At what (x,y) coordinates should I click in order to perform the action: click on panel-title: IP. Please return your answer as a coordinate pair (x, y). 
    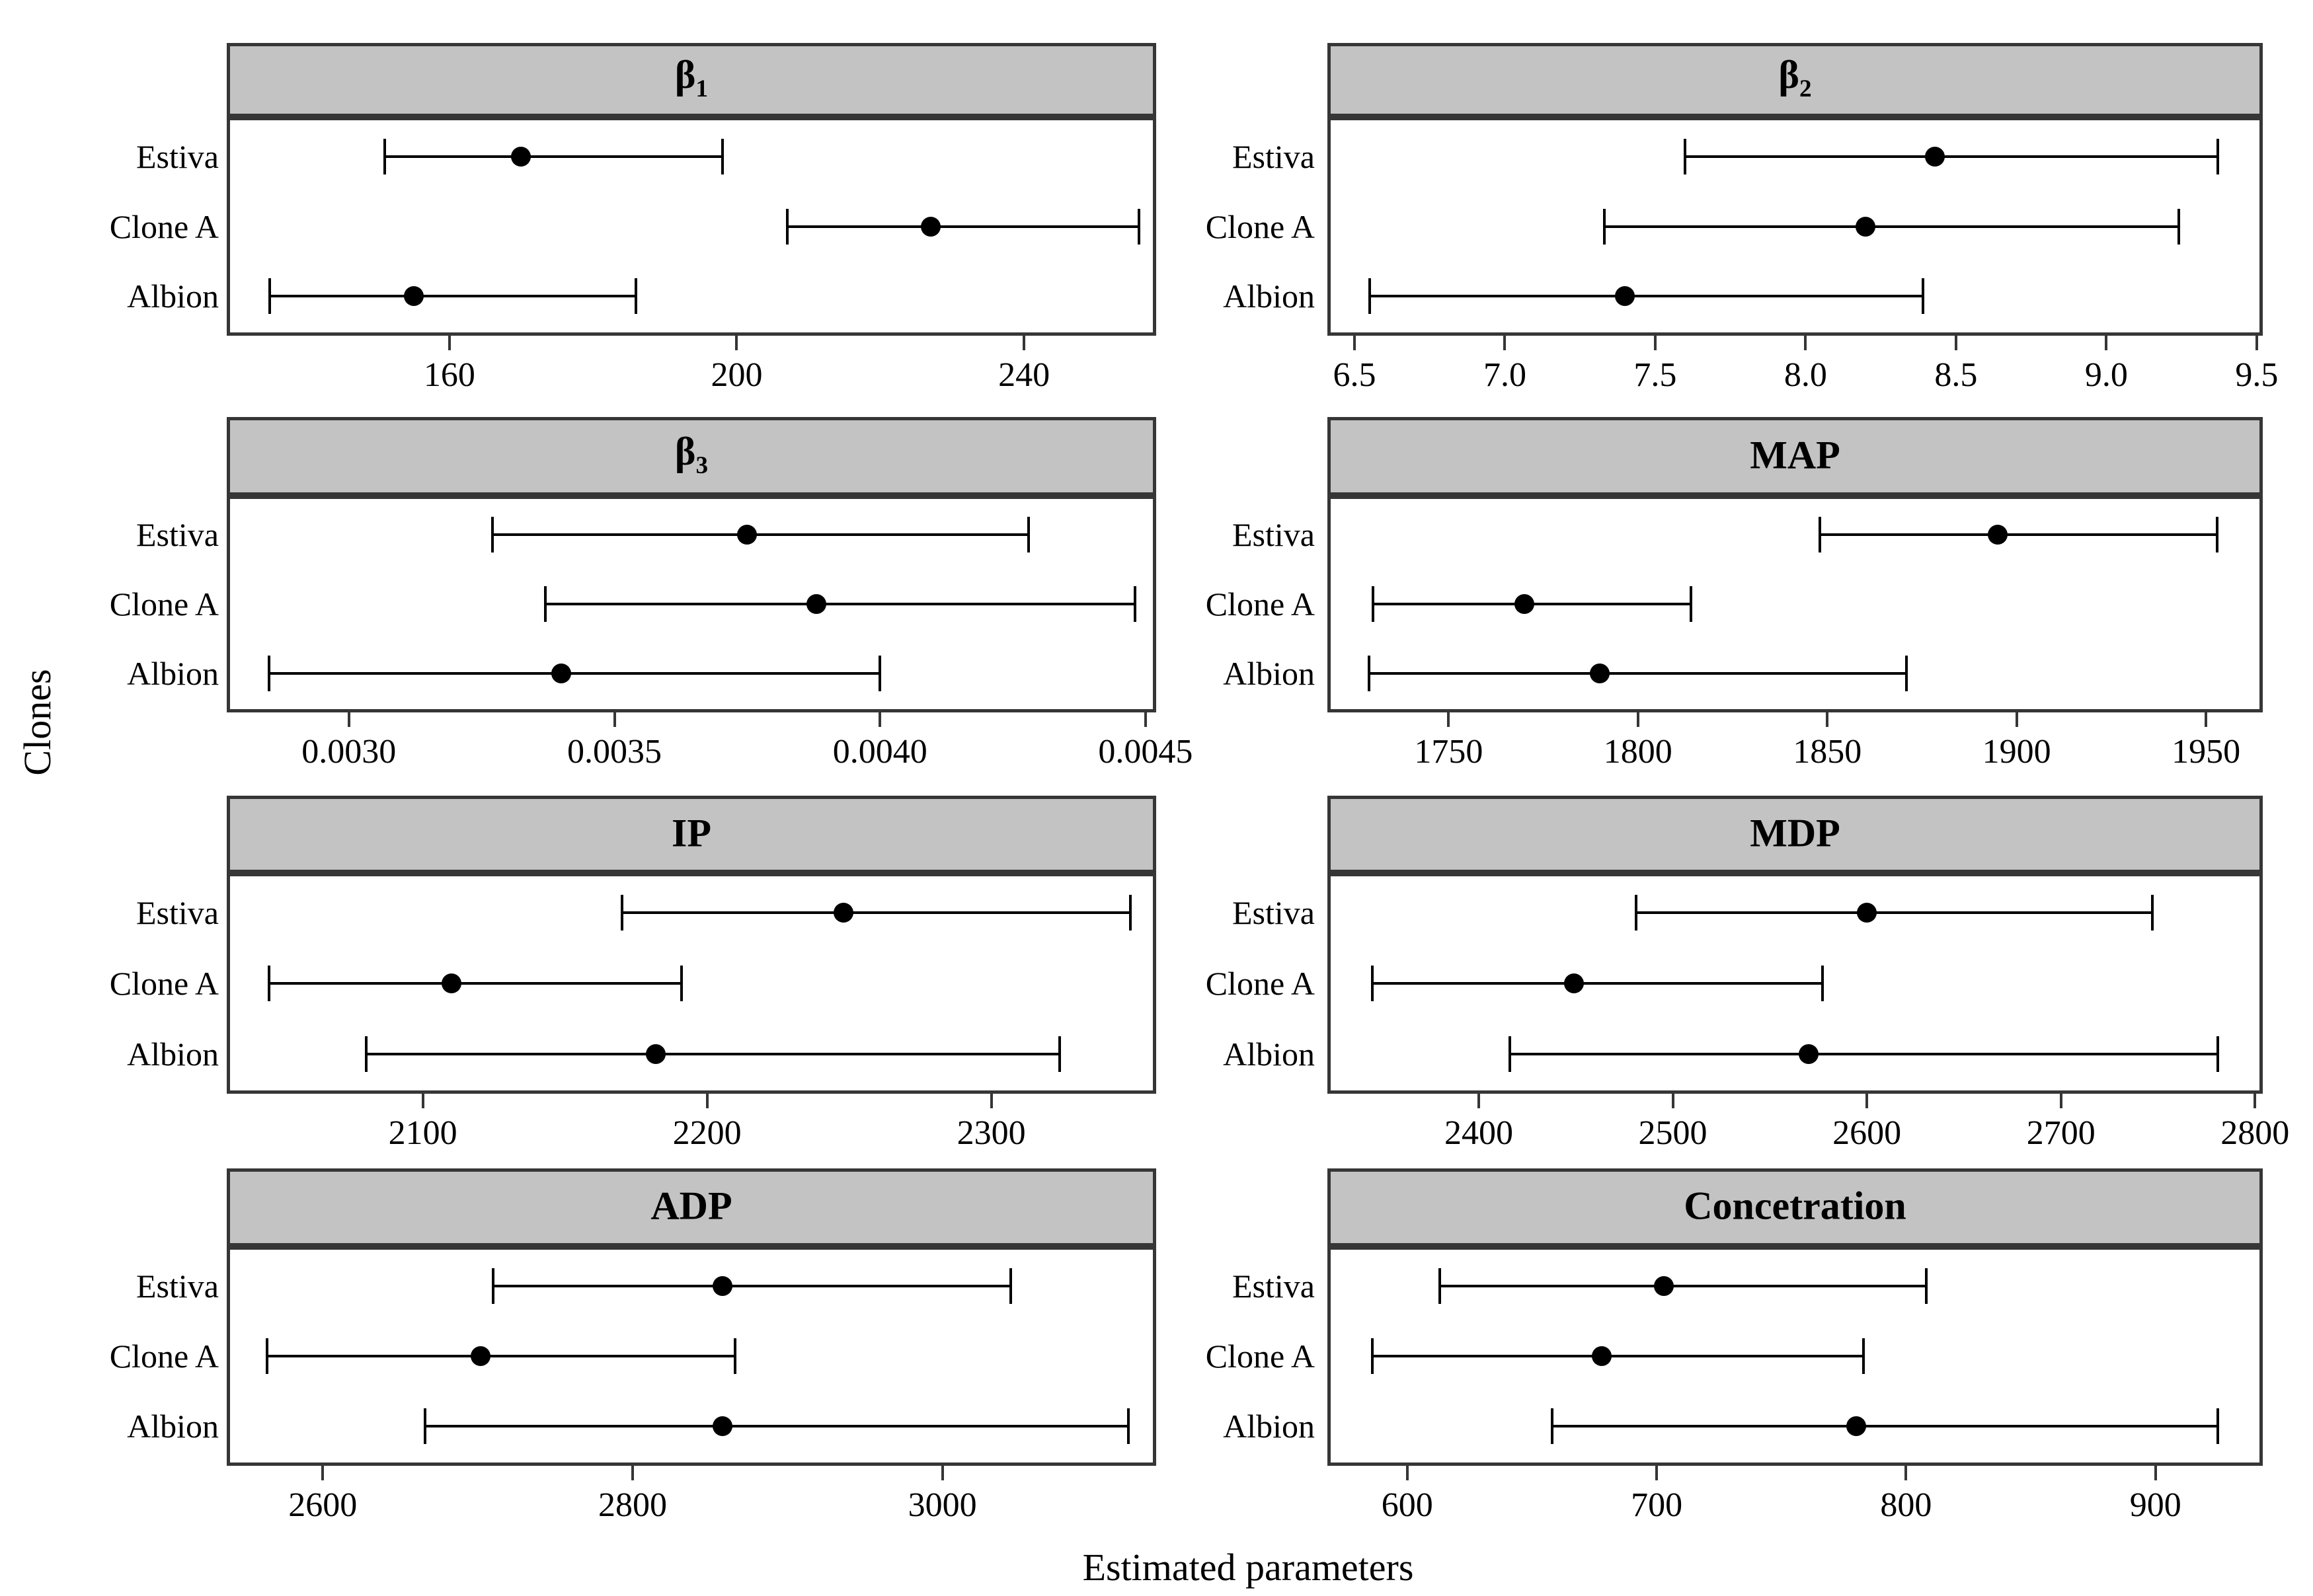
    Looking at the image, I should click on (691, 833).